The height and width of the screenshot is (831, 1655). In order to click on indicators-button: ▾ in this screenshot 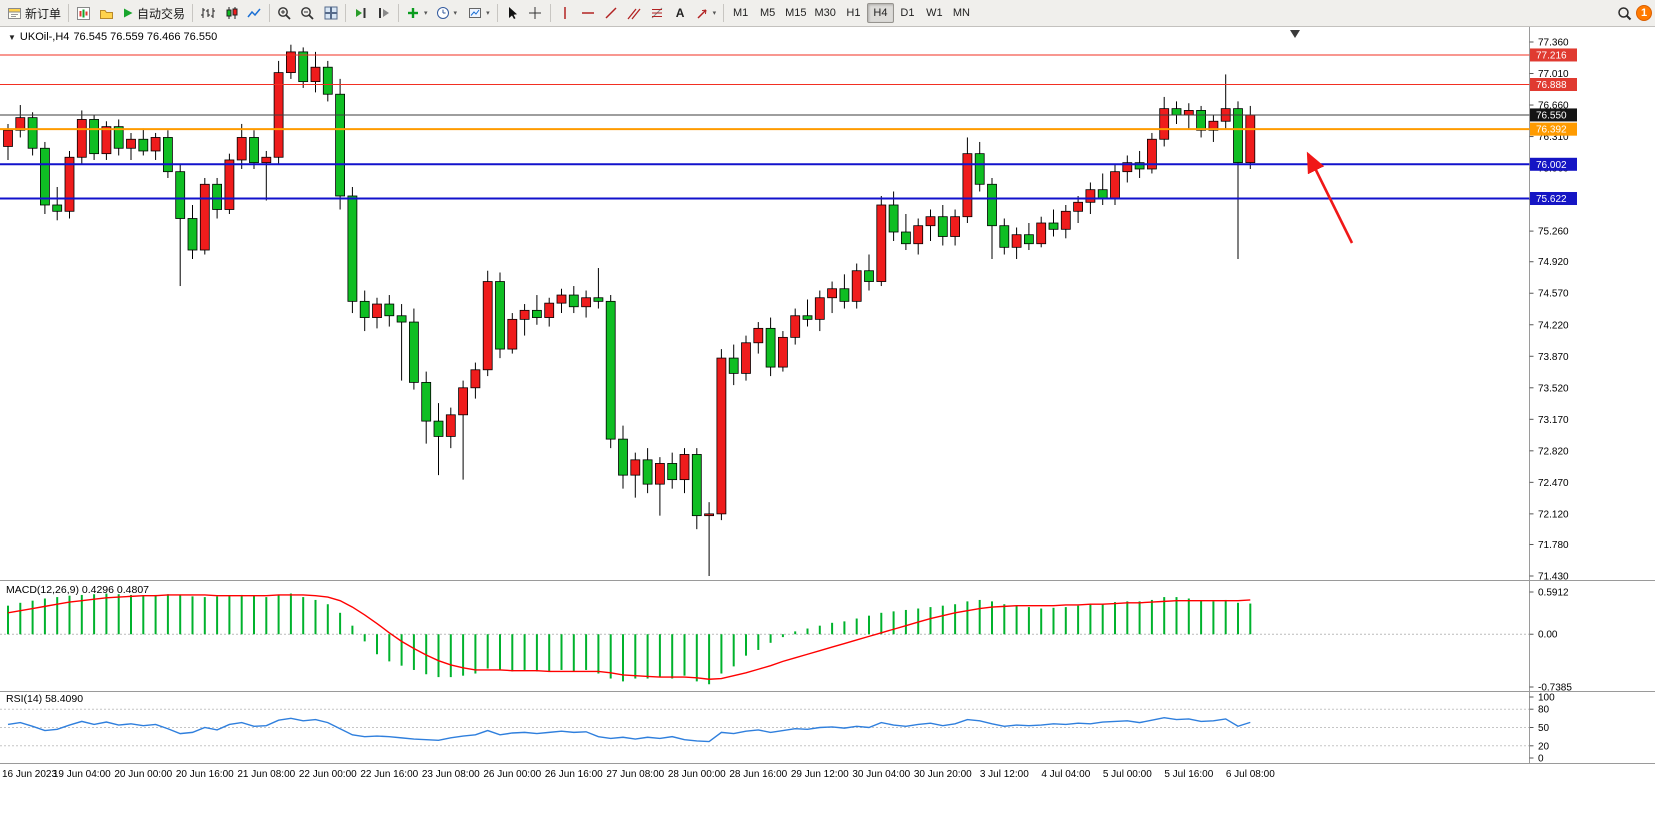, I will do `click(417, 13)`.